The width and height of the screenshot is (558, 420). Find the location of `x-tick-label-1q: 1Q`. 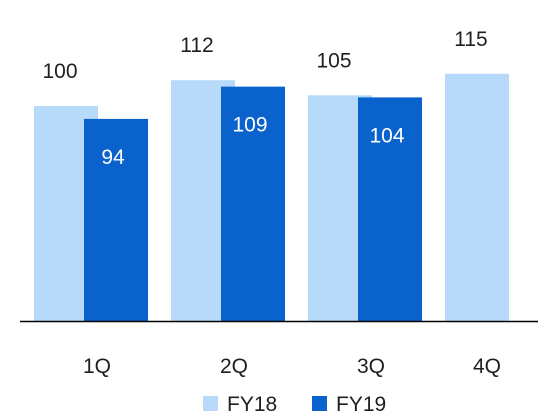

x-tick-label-1q: 1Q is located at coordinates (97, 366).